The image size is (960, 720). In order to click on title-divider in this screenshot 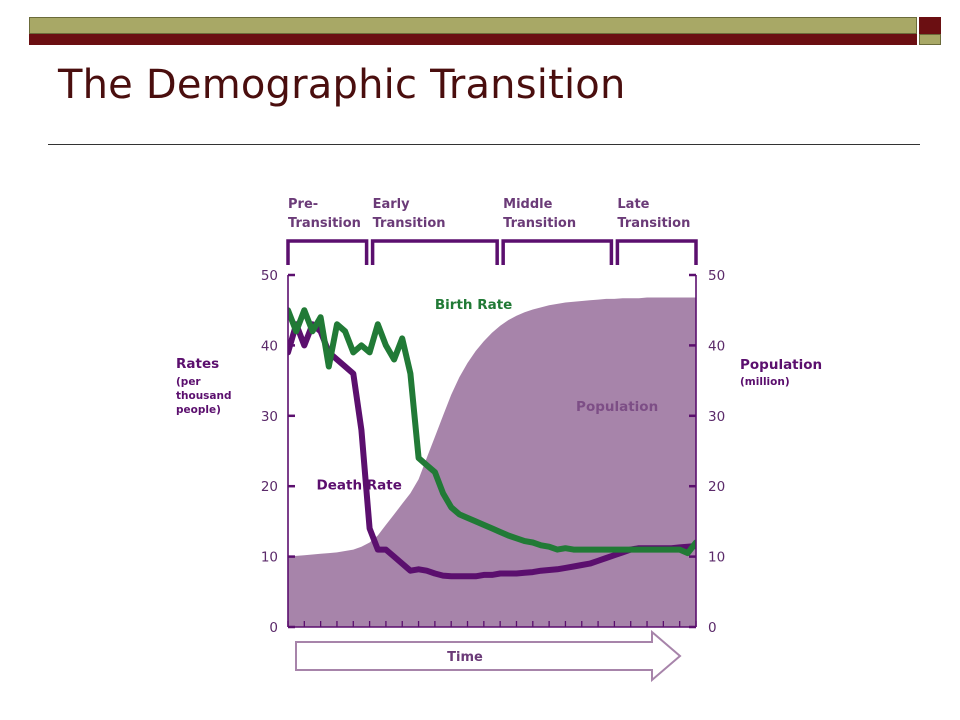, I will do `click(484, 144)`.